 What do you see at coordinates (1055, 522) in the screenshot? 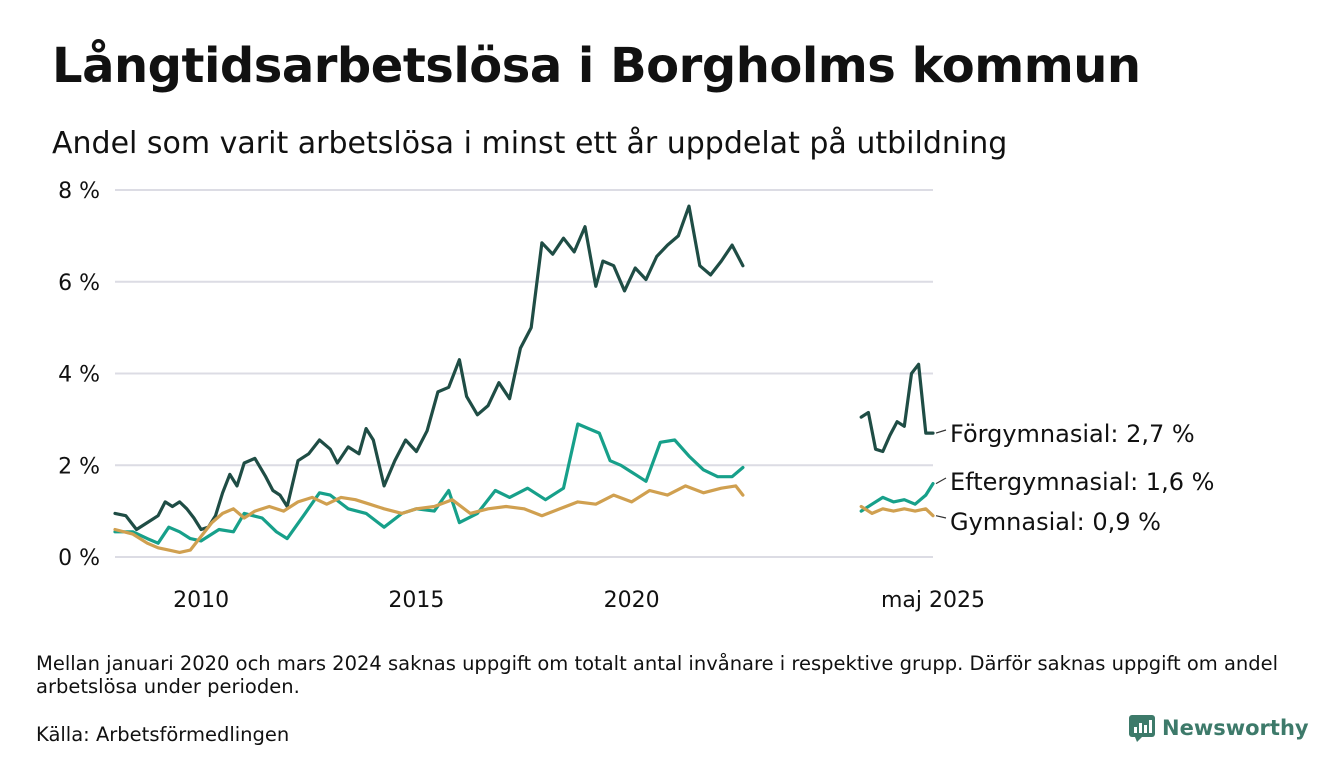
I see `series-end-label: Gymnasial: 0,9 %` at bounding box center [1055, 522].